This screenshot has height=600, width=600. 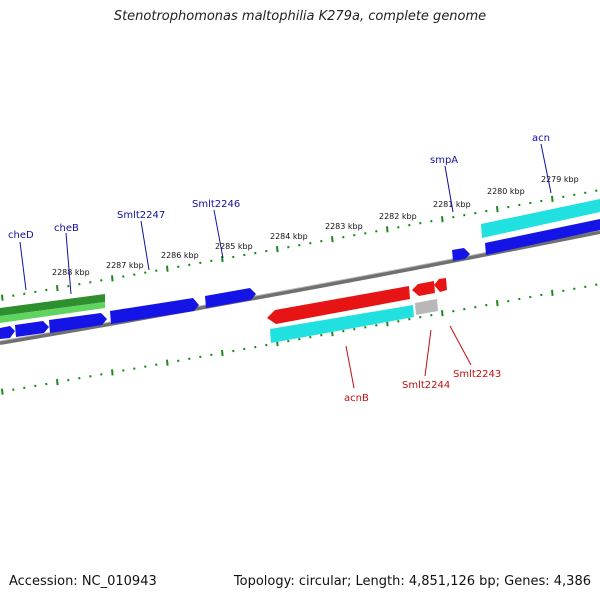 What do you see at coordinates (141, 215) in the screenshot?
I see `gene-label-Smlt2247: Smlt2247` at bounding box center [141, 215].